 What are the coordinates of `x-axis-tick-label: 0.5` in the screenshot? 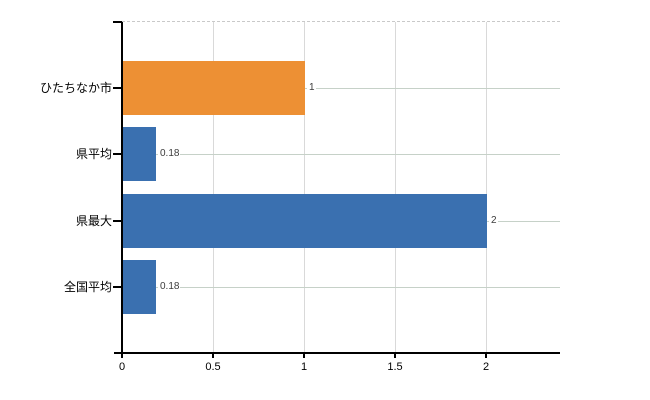 It's located at (213, 367).